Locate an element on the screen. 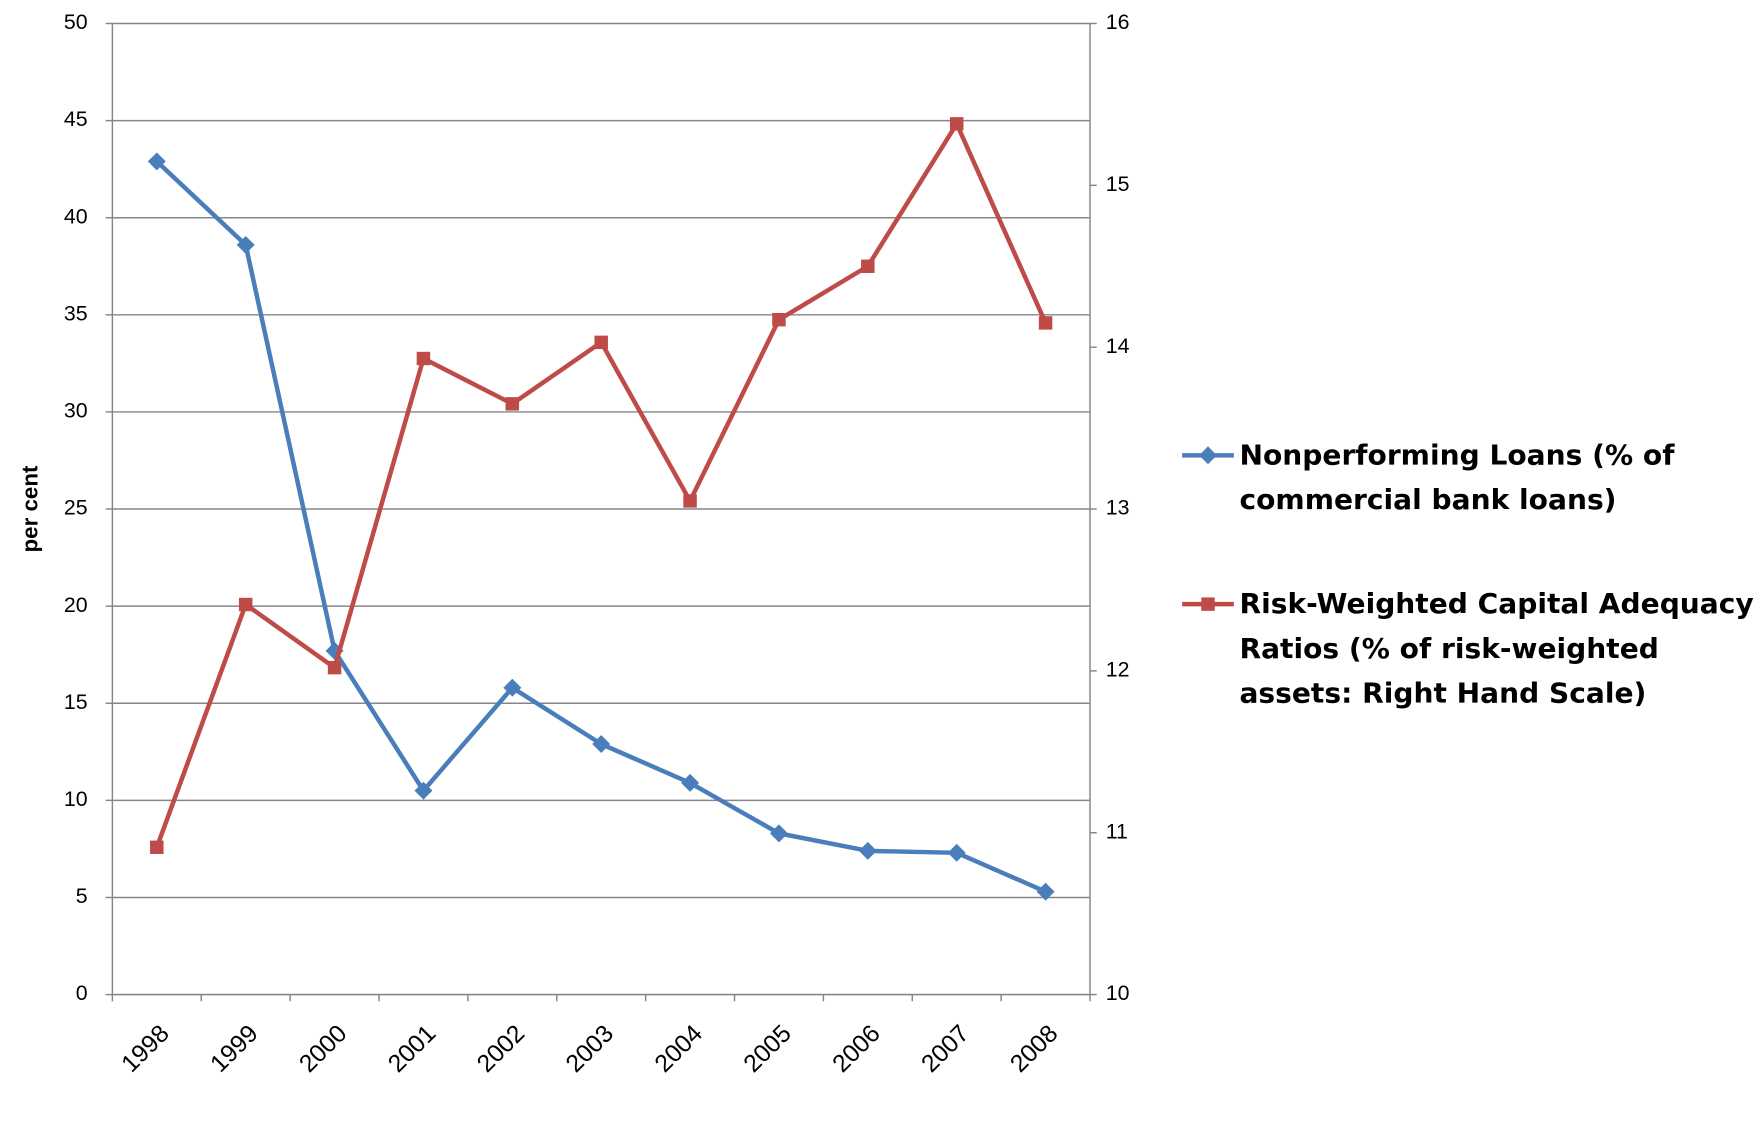  y-tick-label: 30 is located at coordinates (76, 411).